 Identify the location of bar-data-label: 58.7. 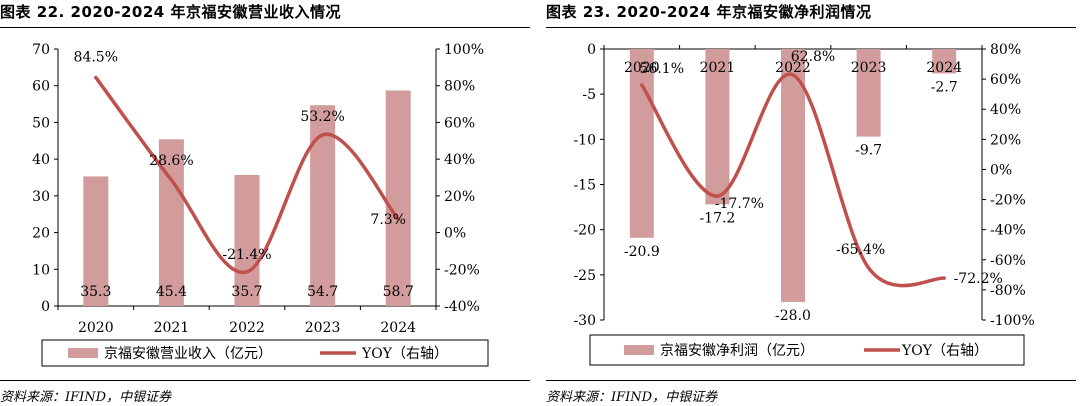
(398, 292).